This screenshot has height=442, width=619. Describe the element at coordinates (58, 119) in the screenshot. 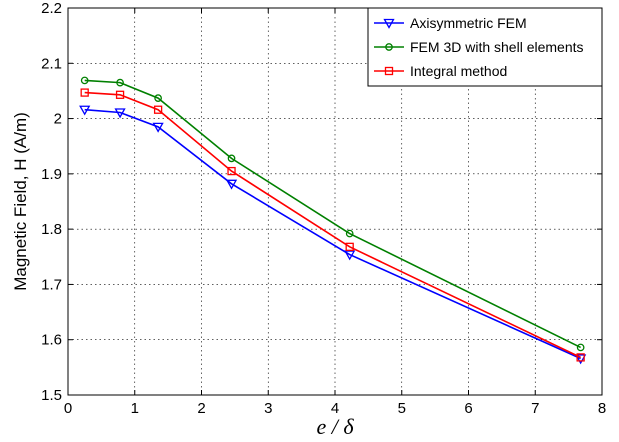

I see `y-tick-label: 2` at that location.